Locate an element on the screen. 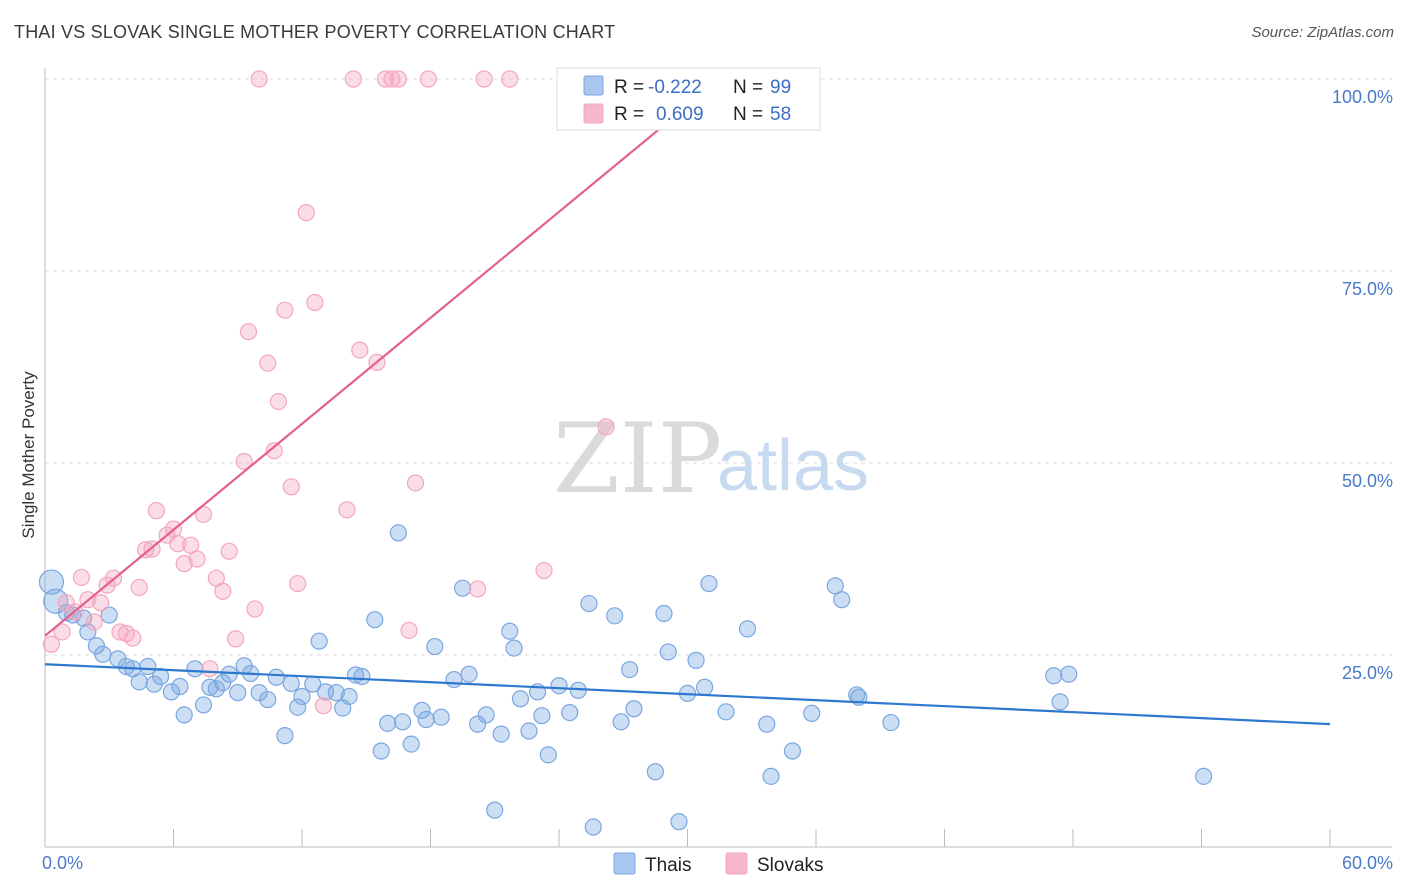  x-tick-labels: 0.0% 60.0% is located at coordinates (717, 863).